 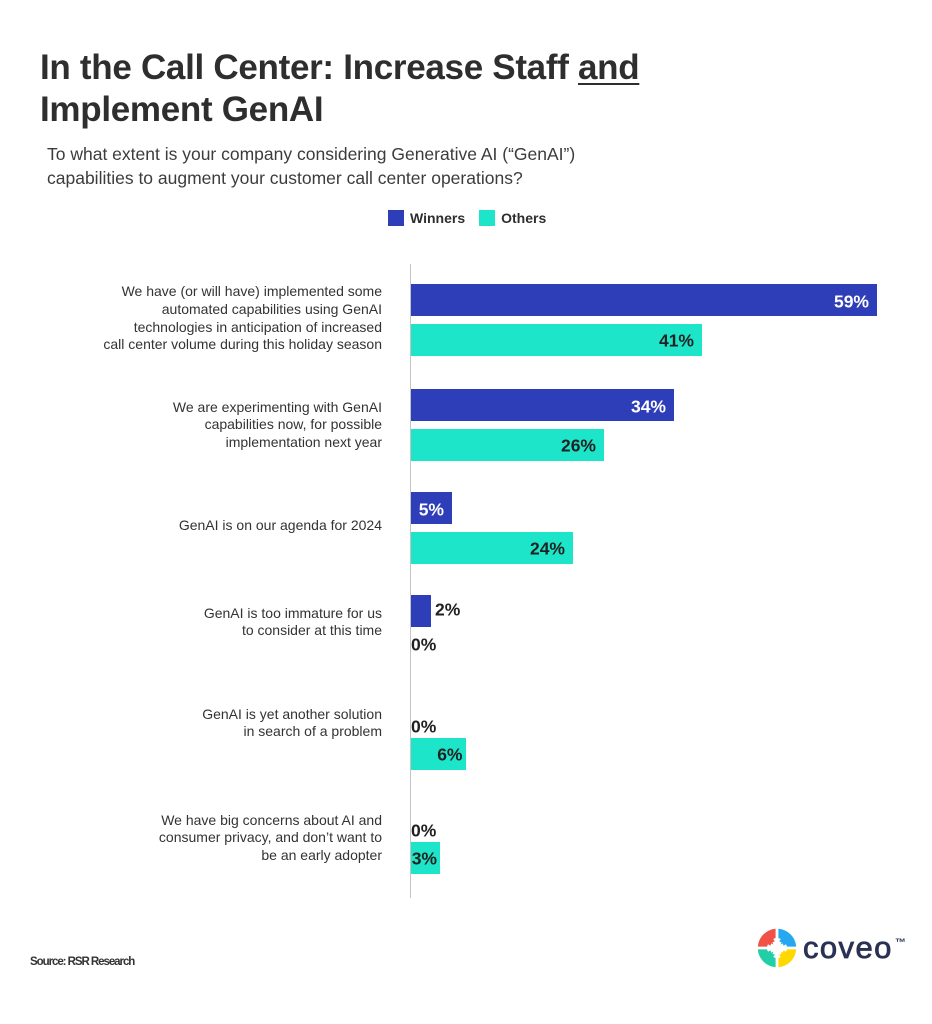 What do you see at coordinates (848, 947) in the screenshot?
I see `svg-text: coveo` at bounding box center [848, 947].